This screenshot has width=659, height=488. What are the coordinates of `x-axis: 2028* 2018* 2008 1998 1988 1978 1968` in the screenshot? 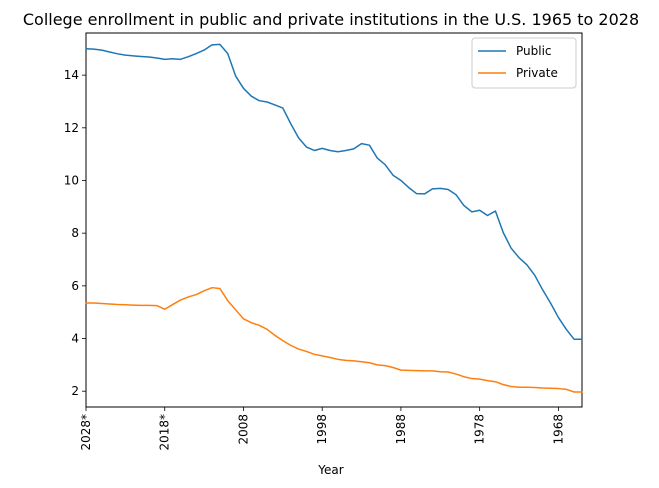 It's located at (322, 429).